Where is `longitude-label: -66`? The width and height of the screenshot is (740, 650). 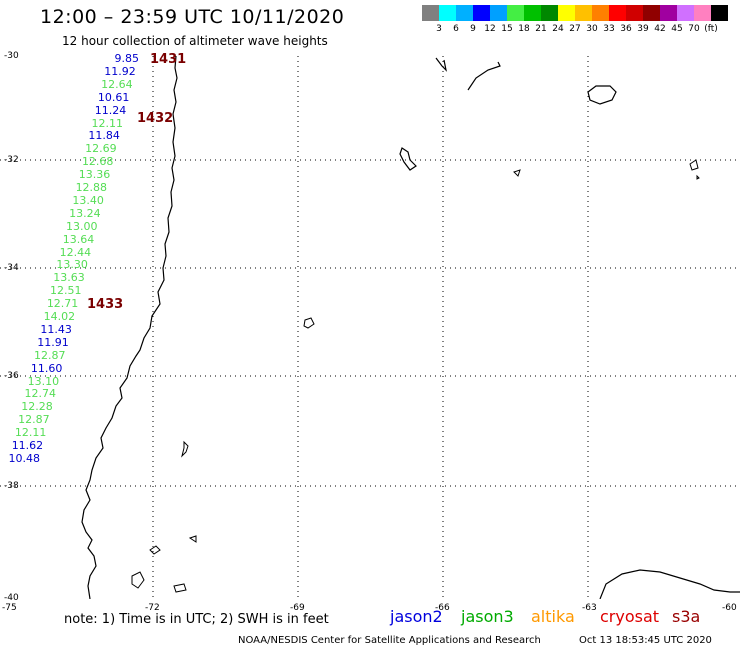
longitude-label: -66 is located at coordinates (442, 608).